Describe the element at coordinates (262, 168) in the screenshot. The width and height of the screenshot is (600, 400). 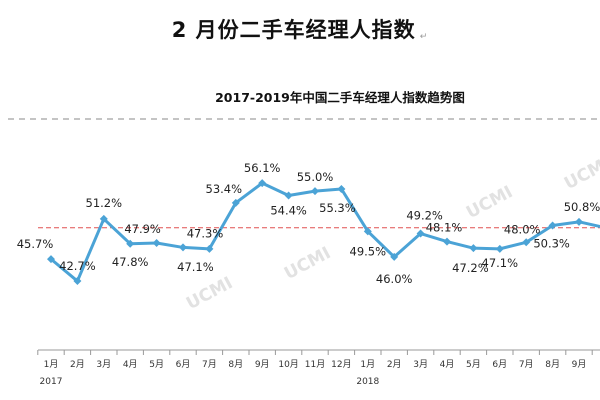
I see `data-label: 56.1%` at that location.